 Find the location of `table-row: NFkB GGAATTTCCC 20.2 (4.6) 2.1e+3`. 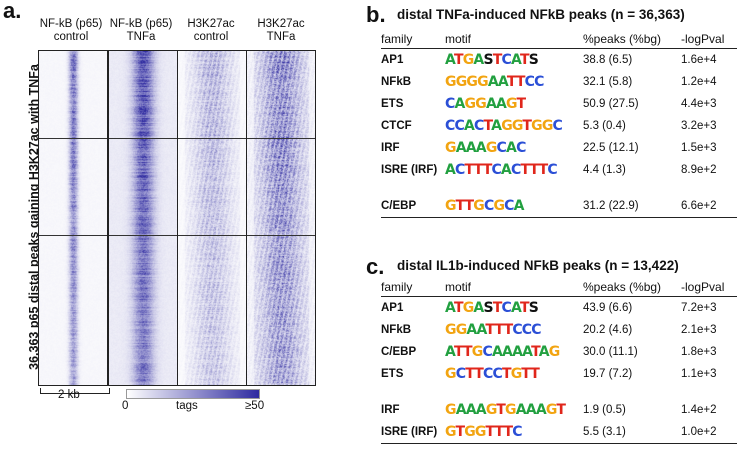

table-row: NFkB GGAATTTCCC 20.2 (4.6) 2.1e+3 is located at coordinates (559, 330).